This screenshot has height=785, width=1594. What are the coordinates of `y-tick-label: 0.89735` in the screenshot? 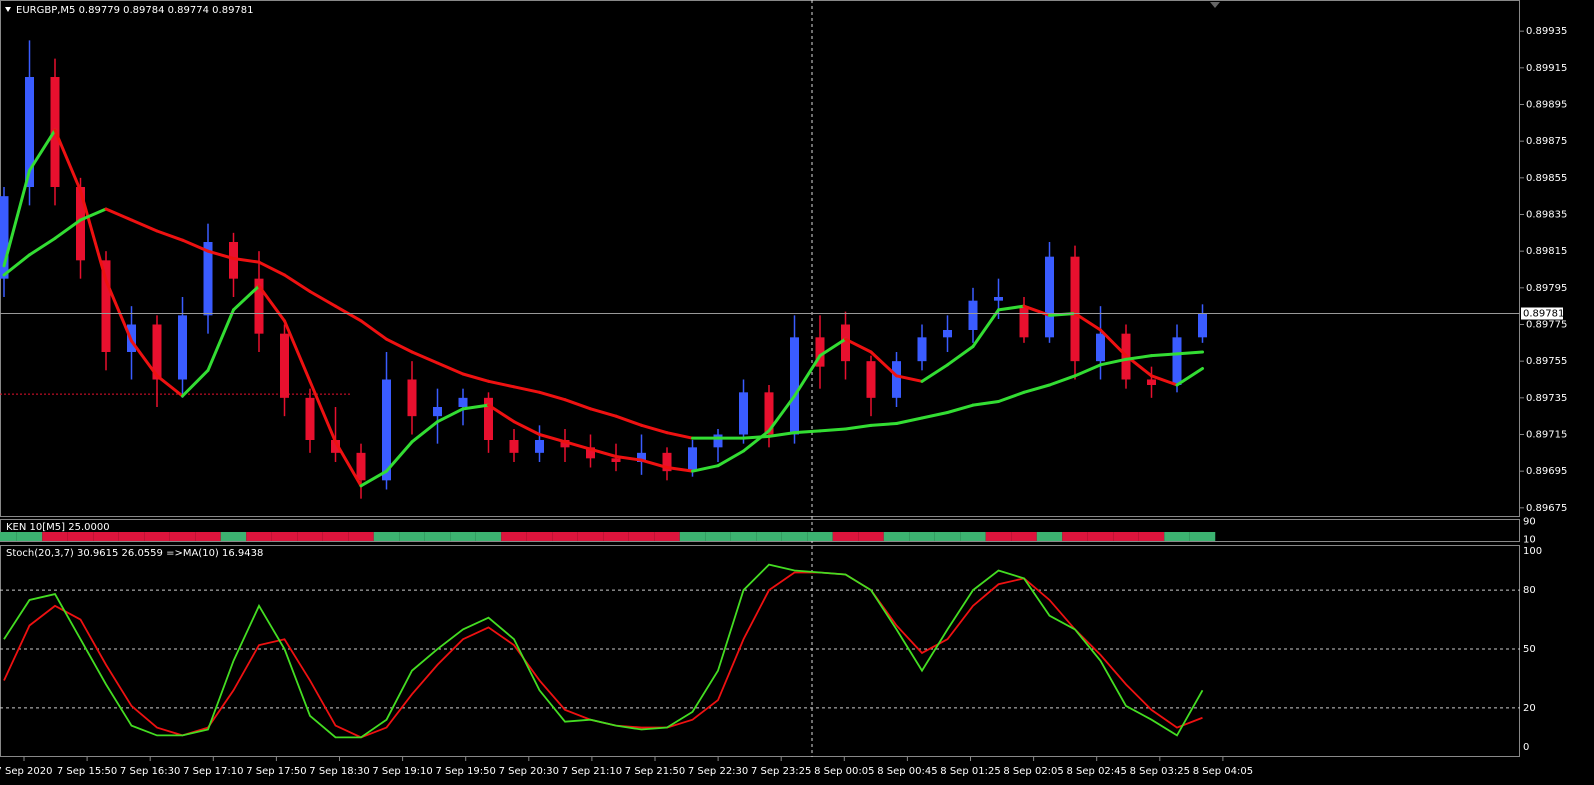 It's located at (1546, 398).